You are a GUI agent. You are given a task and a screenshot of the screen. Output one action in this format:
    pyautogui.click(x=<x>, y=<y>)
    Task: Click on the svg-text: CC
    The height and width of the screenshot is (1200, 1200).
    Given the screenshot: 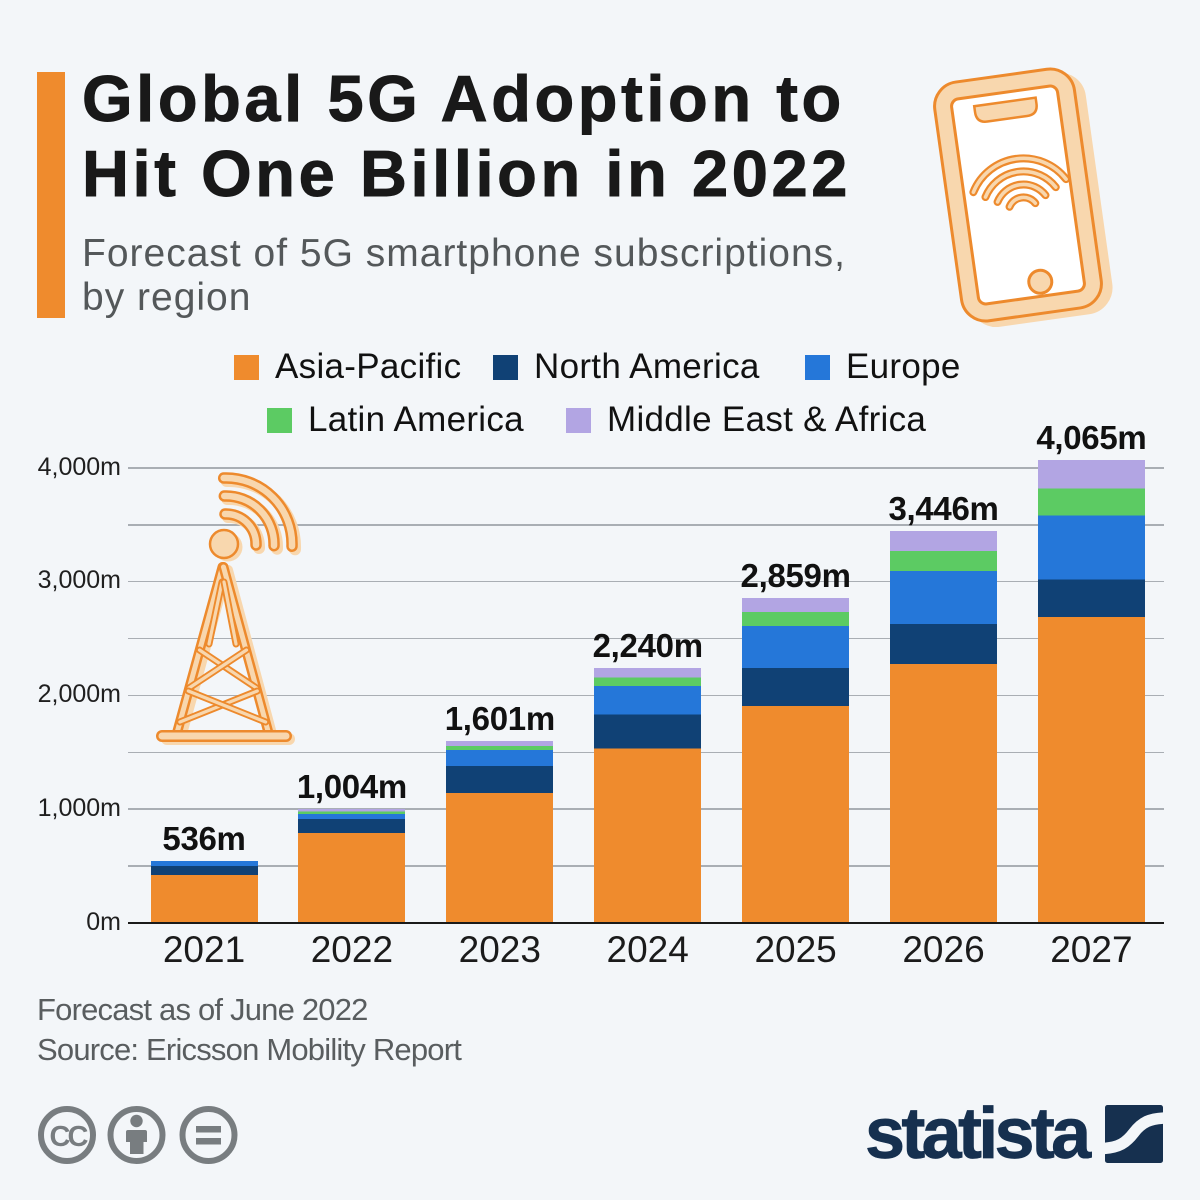 What is the action you would take?
    pyautogui.click(x=69, y=1137)
    